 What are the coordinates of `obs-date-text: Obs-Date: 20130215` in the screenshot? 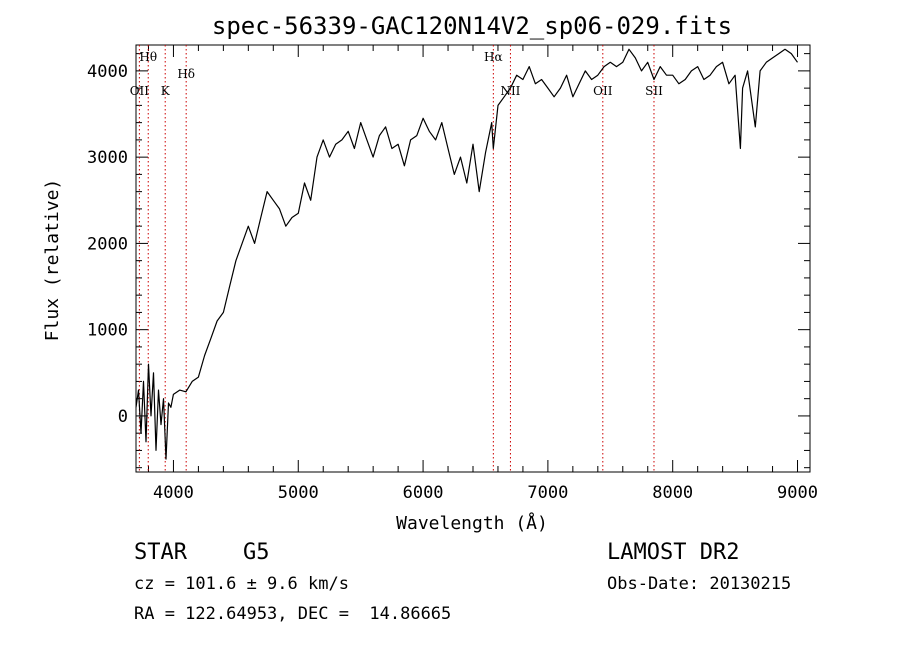 It's located at (699, 584).